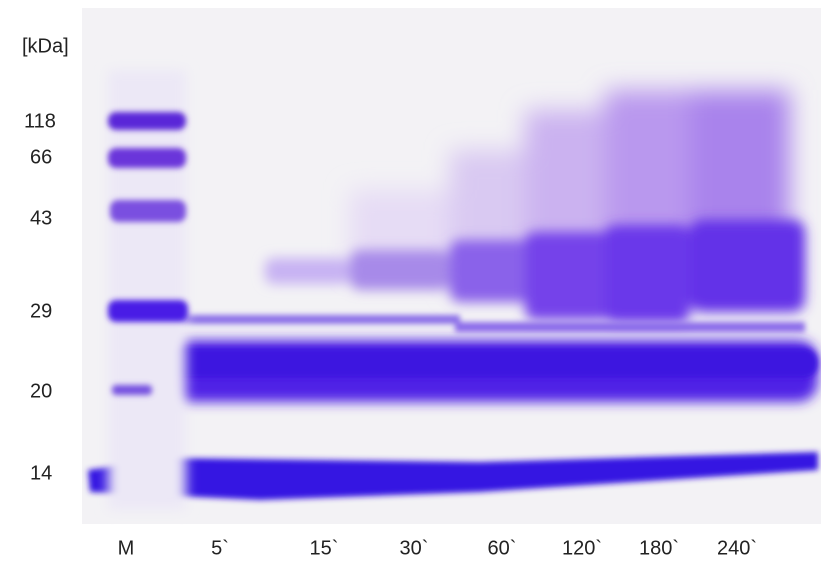  I want to click on product-band, so click(535, 271).